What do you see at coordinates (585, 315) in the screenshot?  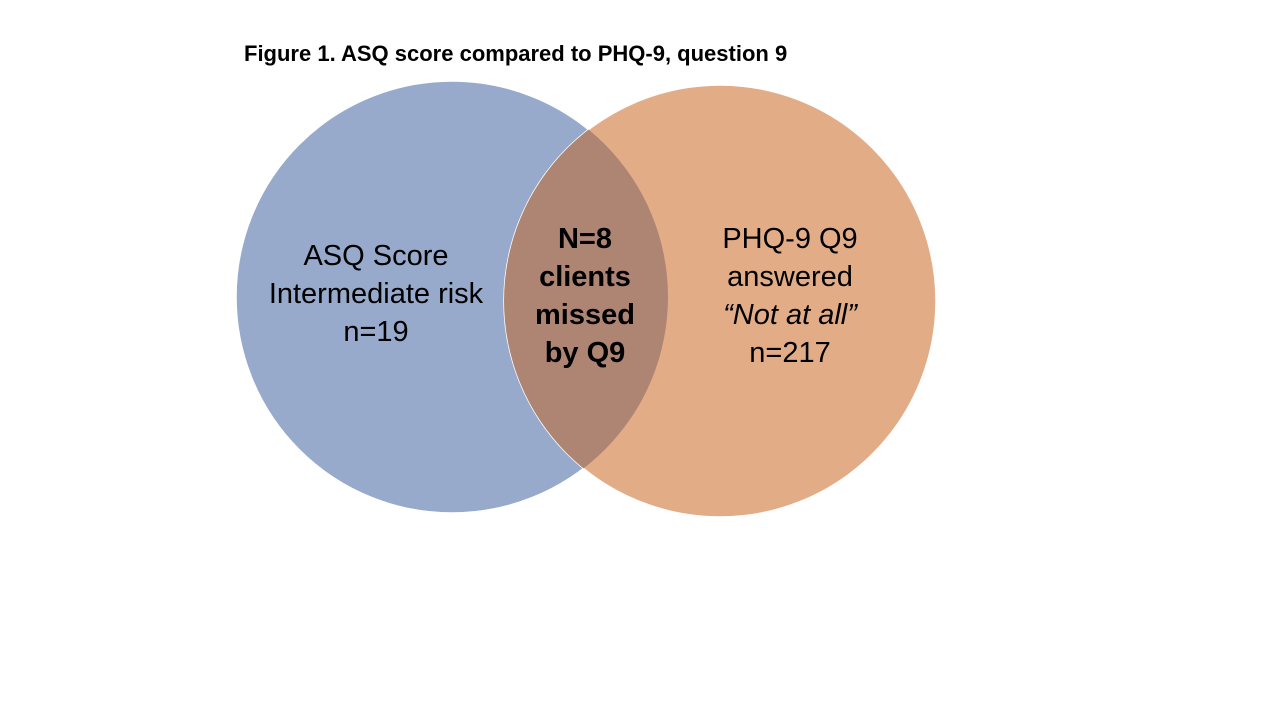 I see `overlap-line-3: missed` at bounding box center [585, 315].